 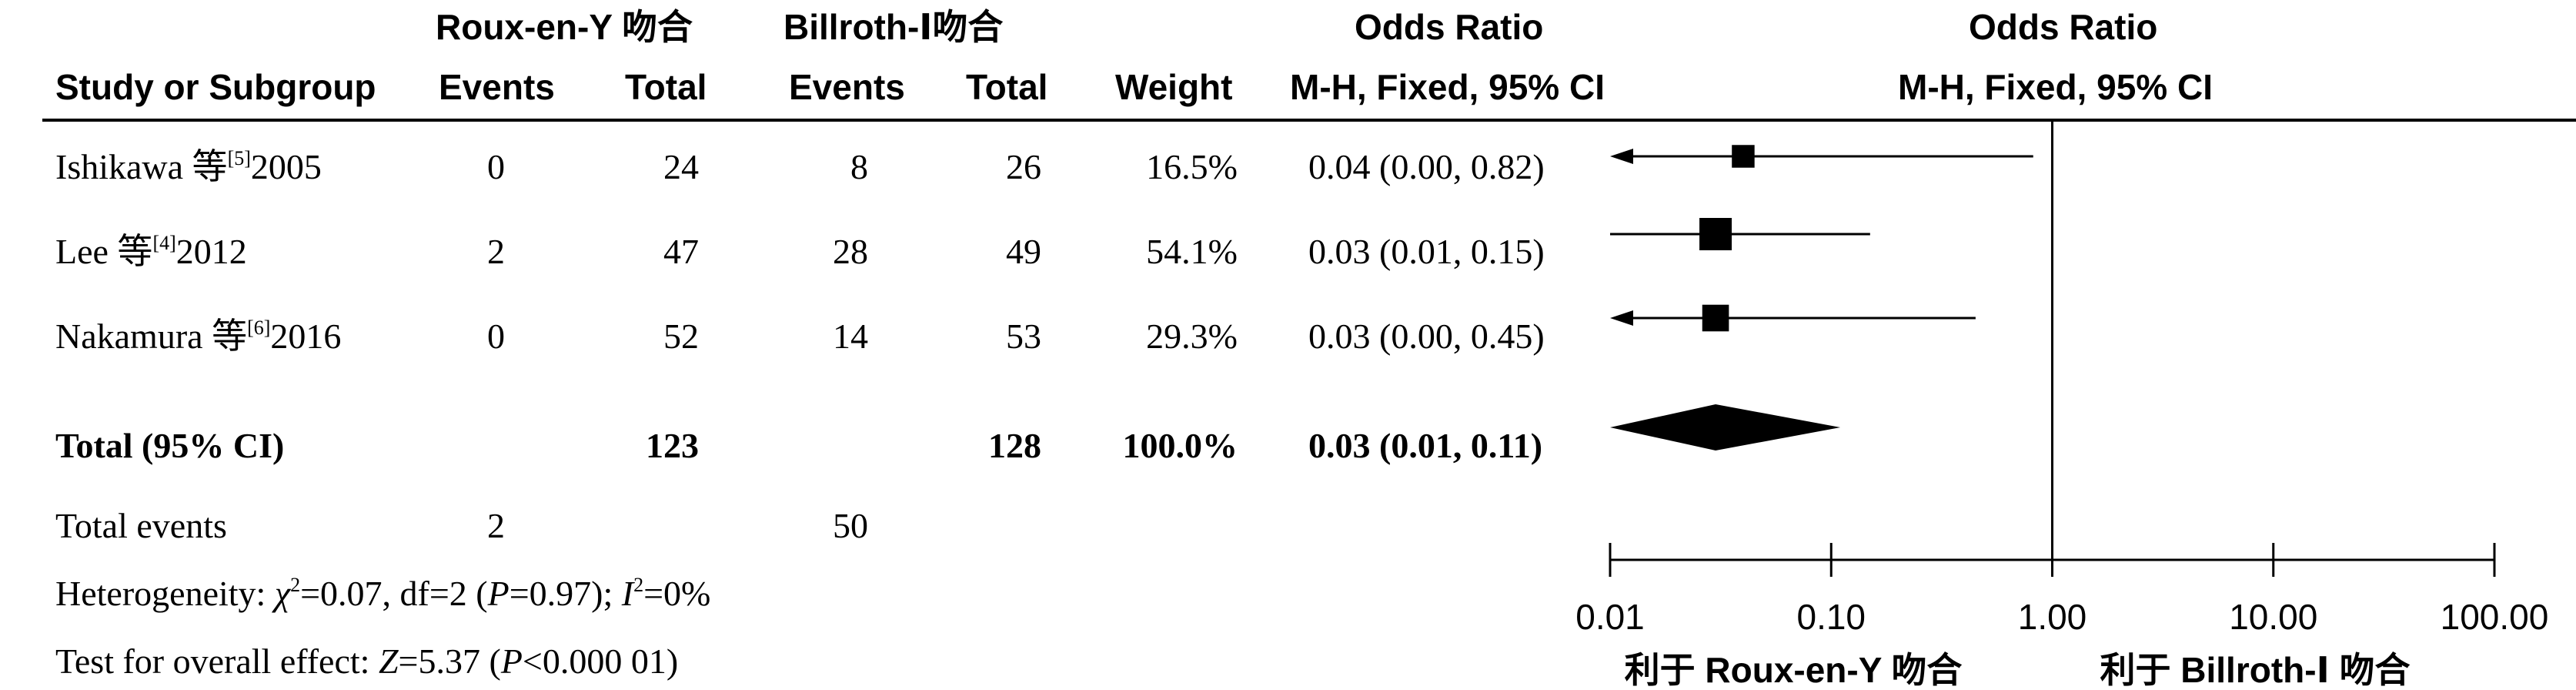 What do you see at coordinates (1023, 336) in the screenshot?
I see `total2-value: 53` at bounding box center [1023, 336].